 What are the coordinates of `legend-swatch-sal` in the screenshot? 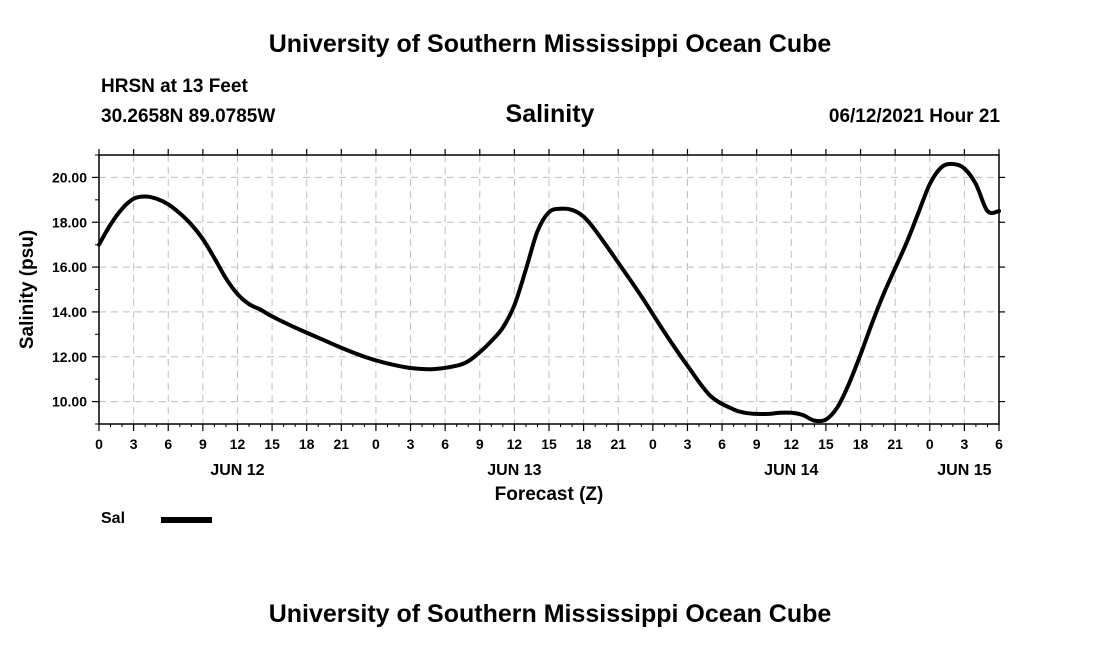 It's located at (186, 520).